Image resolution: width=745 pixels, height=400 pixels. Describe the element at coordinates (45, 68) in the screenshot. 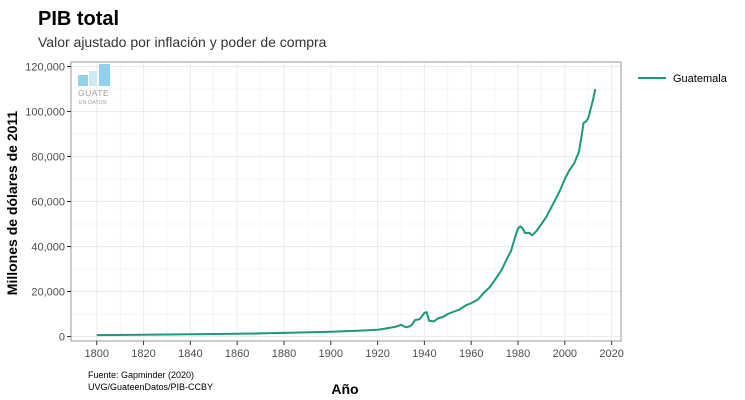

I see `y-tick-label: 120,000` at that location.